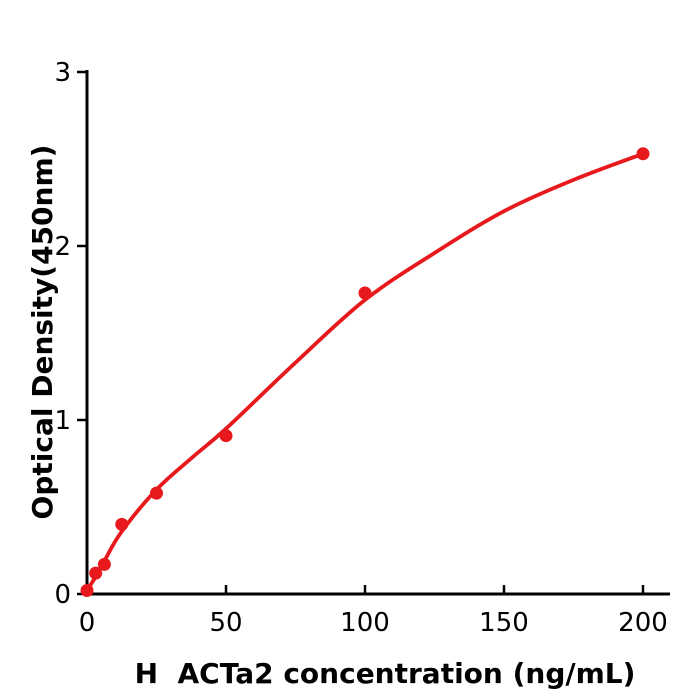 This screenshot has height=700, width=700. What do you see at coordinates (62, 247) in the screenshot?
I see `y-tick-label: 2` at bounding box center [62, 247].